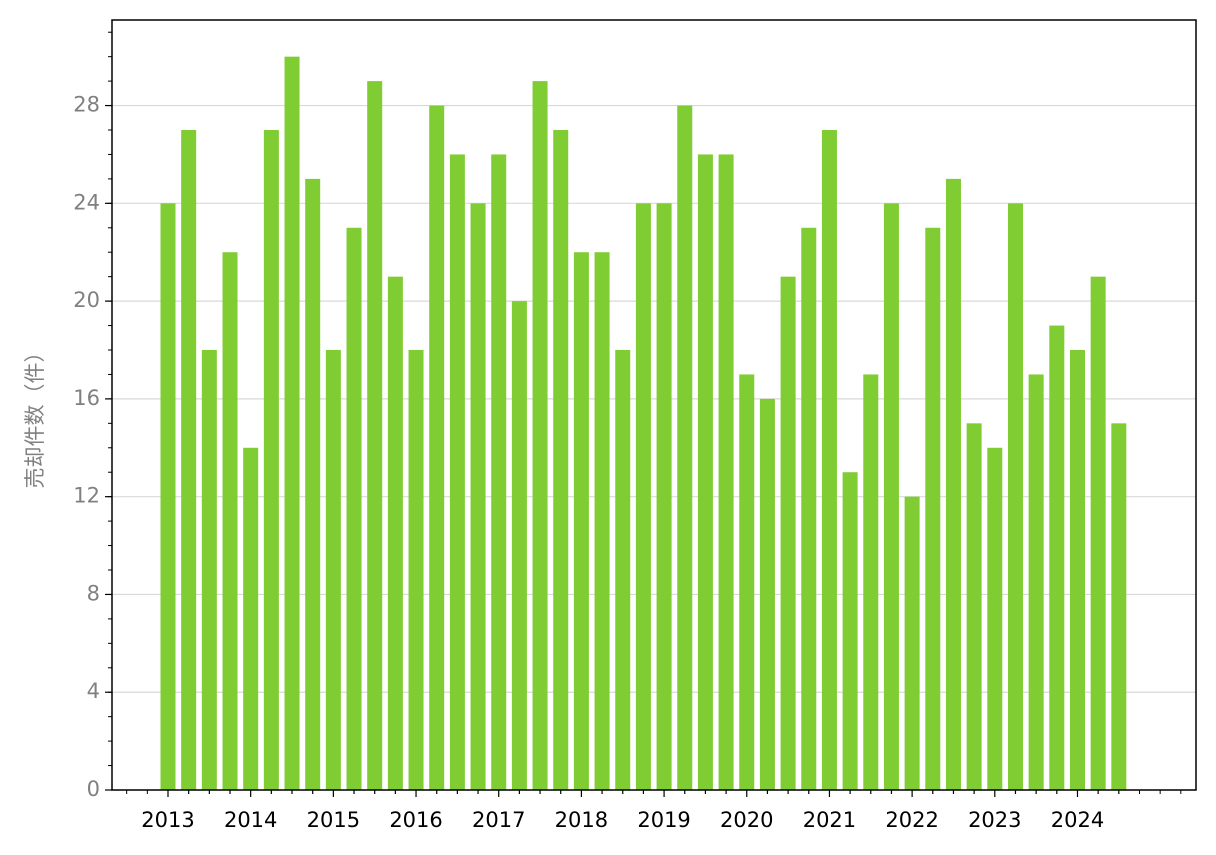  What do you see at coordinates (86, 105) in the screenshot?
I see `y-tick-label: 28` at bounding box center [86, 105].